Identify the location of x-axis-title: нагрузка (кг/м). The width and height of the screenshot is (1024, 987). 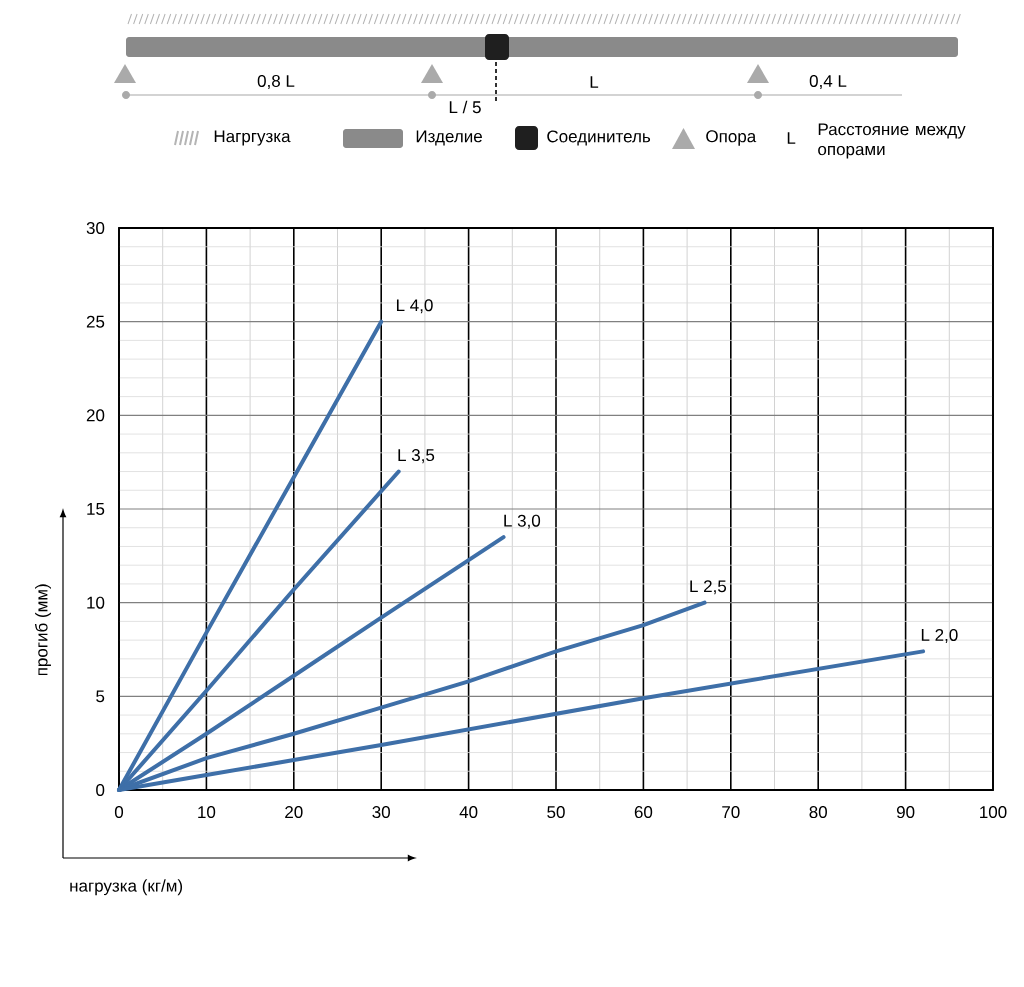
(126, 887).